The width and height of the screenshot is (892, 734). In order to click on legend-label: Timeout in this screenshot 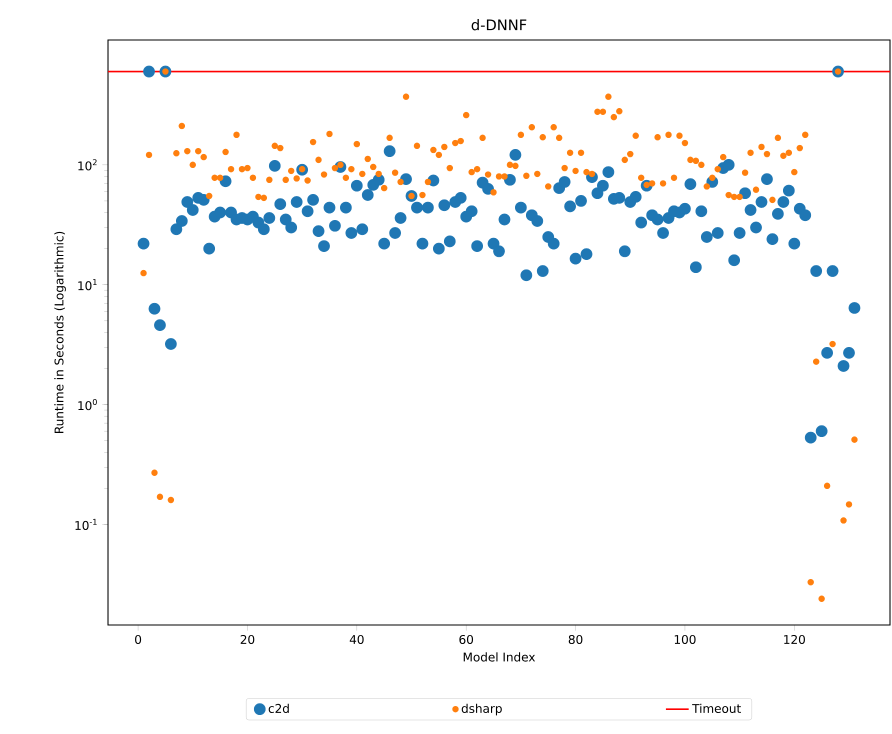, I will do `click(716, 708)`.